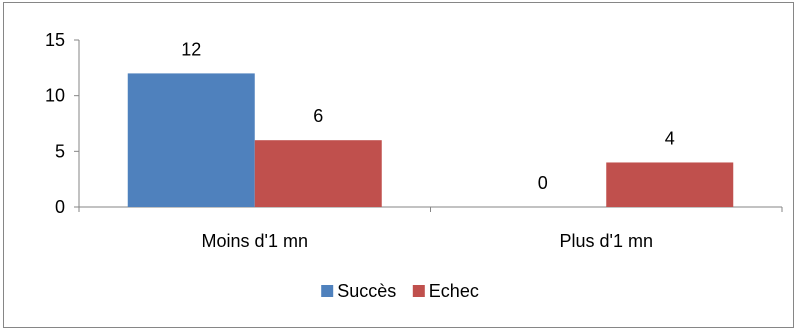 Image resolution: width=799 pixels, height=331 pixels. What do you see at coordinates (543, 183) in the screenshot?
I see `data-label: 0` at bounding box center [543, 183].